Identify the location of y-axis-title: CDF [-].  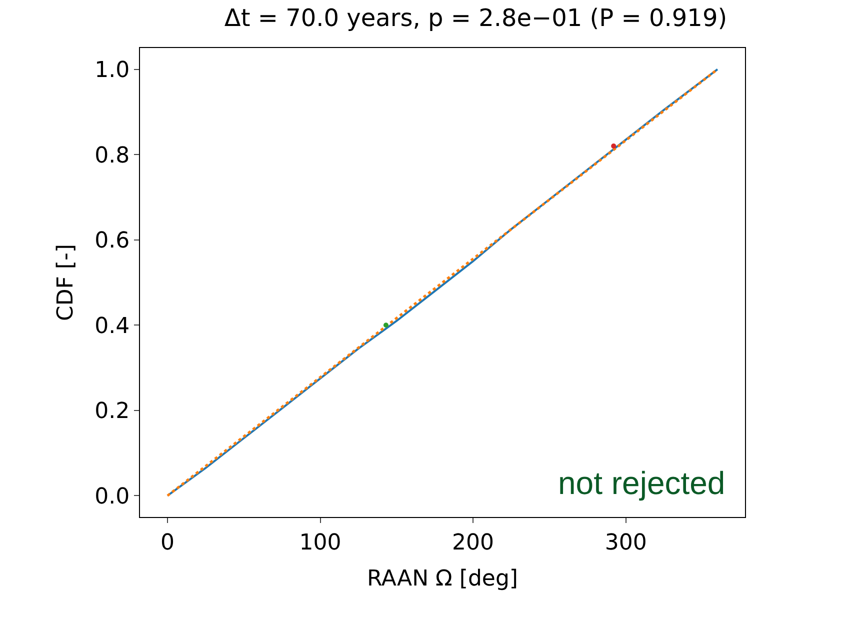
(65, 283).